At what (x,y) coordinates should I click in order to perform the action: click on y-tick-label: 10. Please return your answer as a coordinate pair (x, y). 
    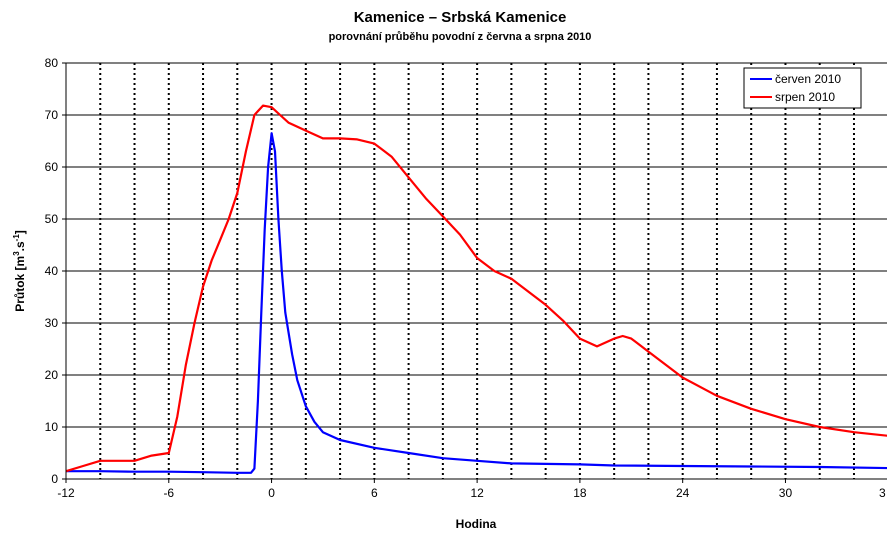
    Looking at the image, I should click on (52, 427).